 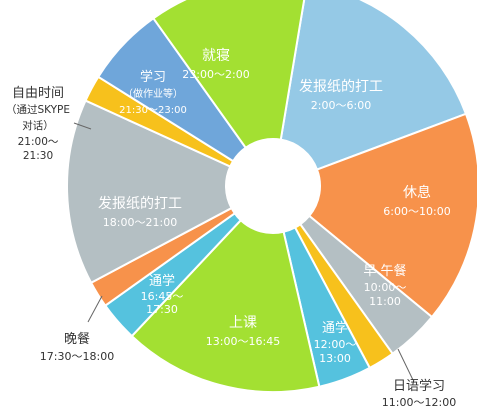 I want to click on slice-time: 6:00～10:00, so click(x=416, y=211).